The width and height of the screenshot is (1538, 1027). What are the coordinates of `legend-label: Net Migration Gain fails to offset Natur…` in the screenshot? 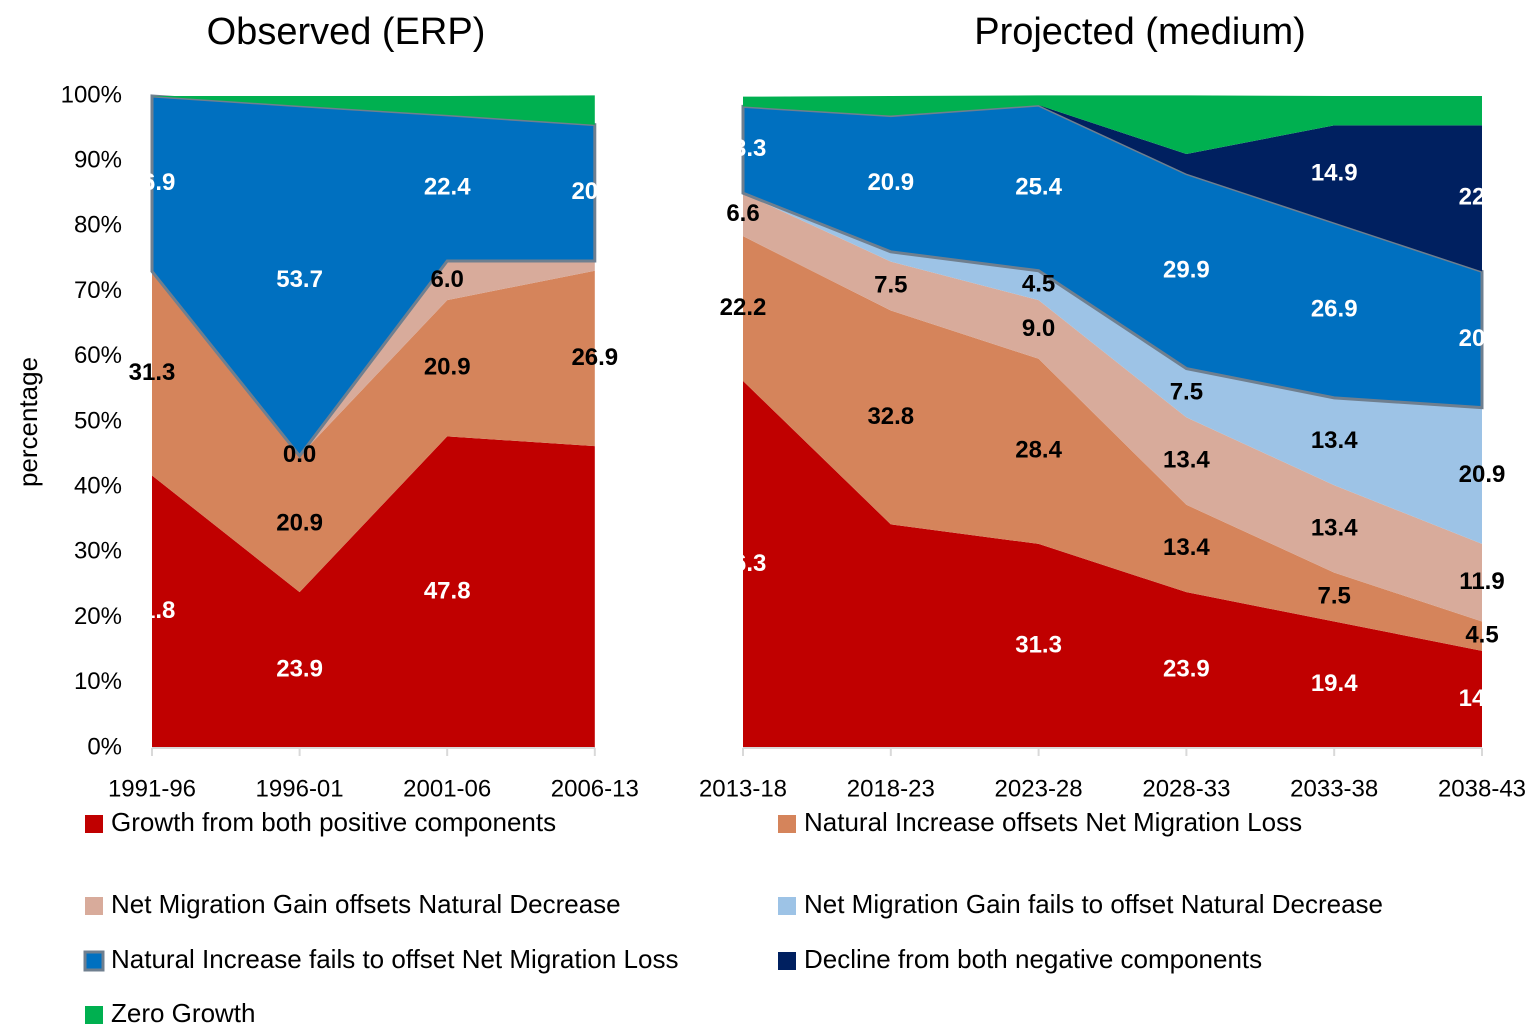 It's located at (1093, 904).